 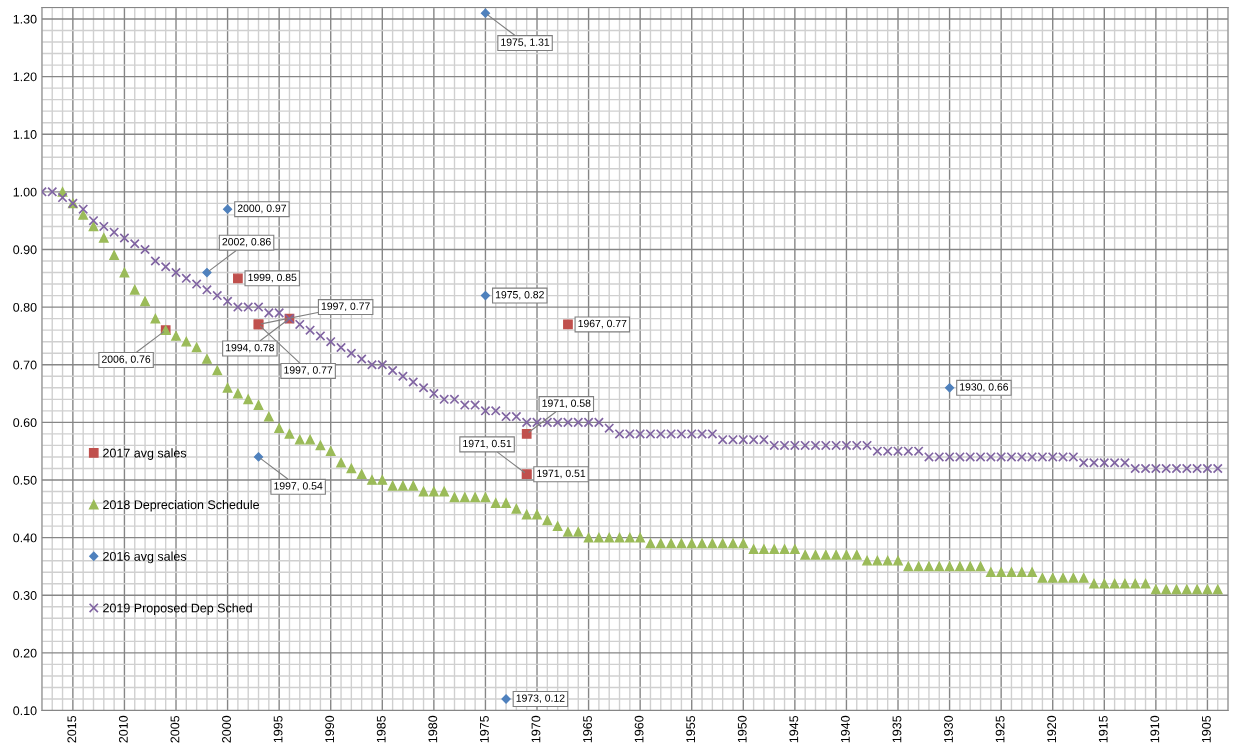 What do you see at coordinates (519, 295) in the screenshot?
I see `data-label: 1975, 0.82` at bounding box center [519, 295].